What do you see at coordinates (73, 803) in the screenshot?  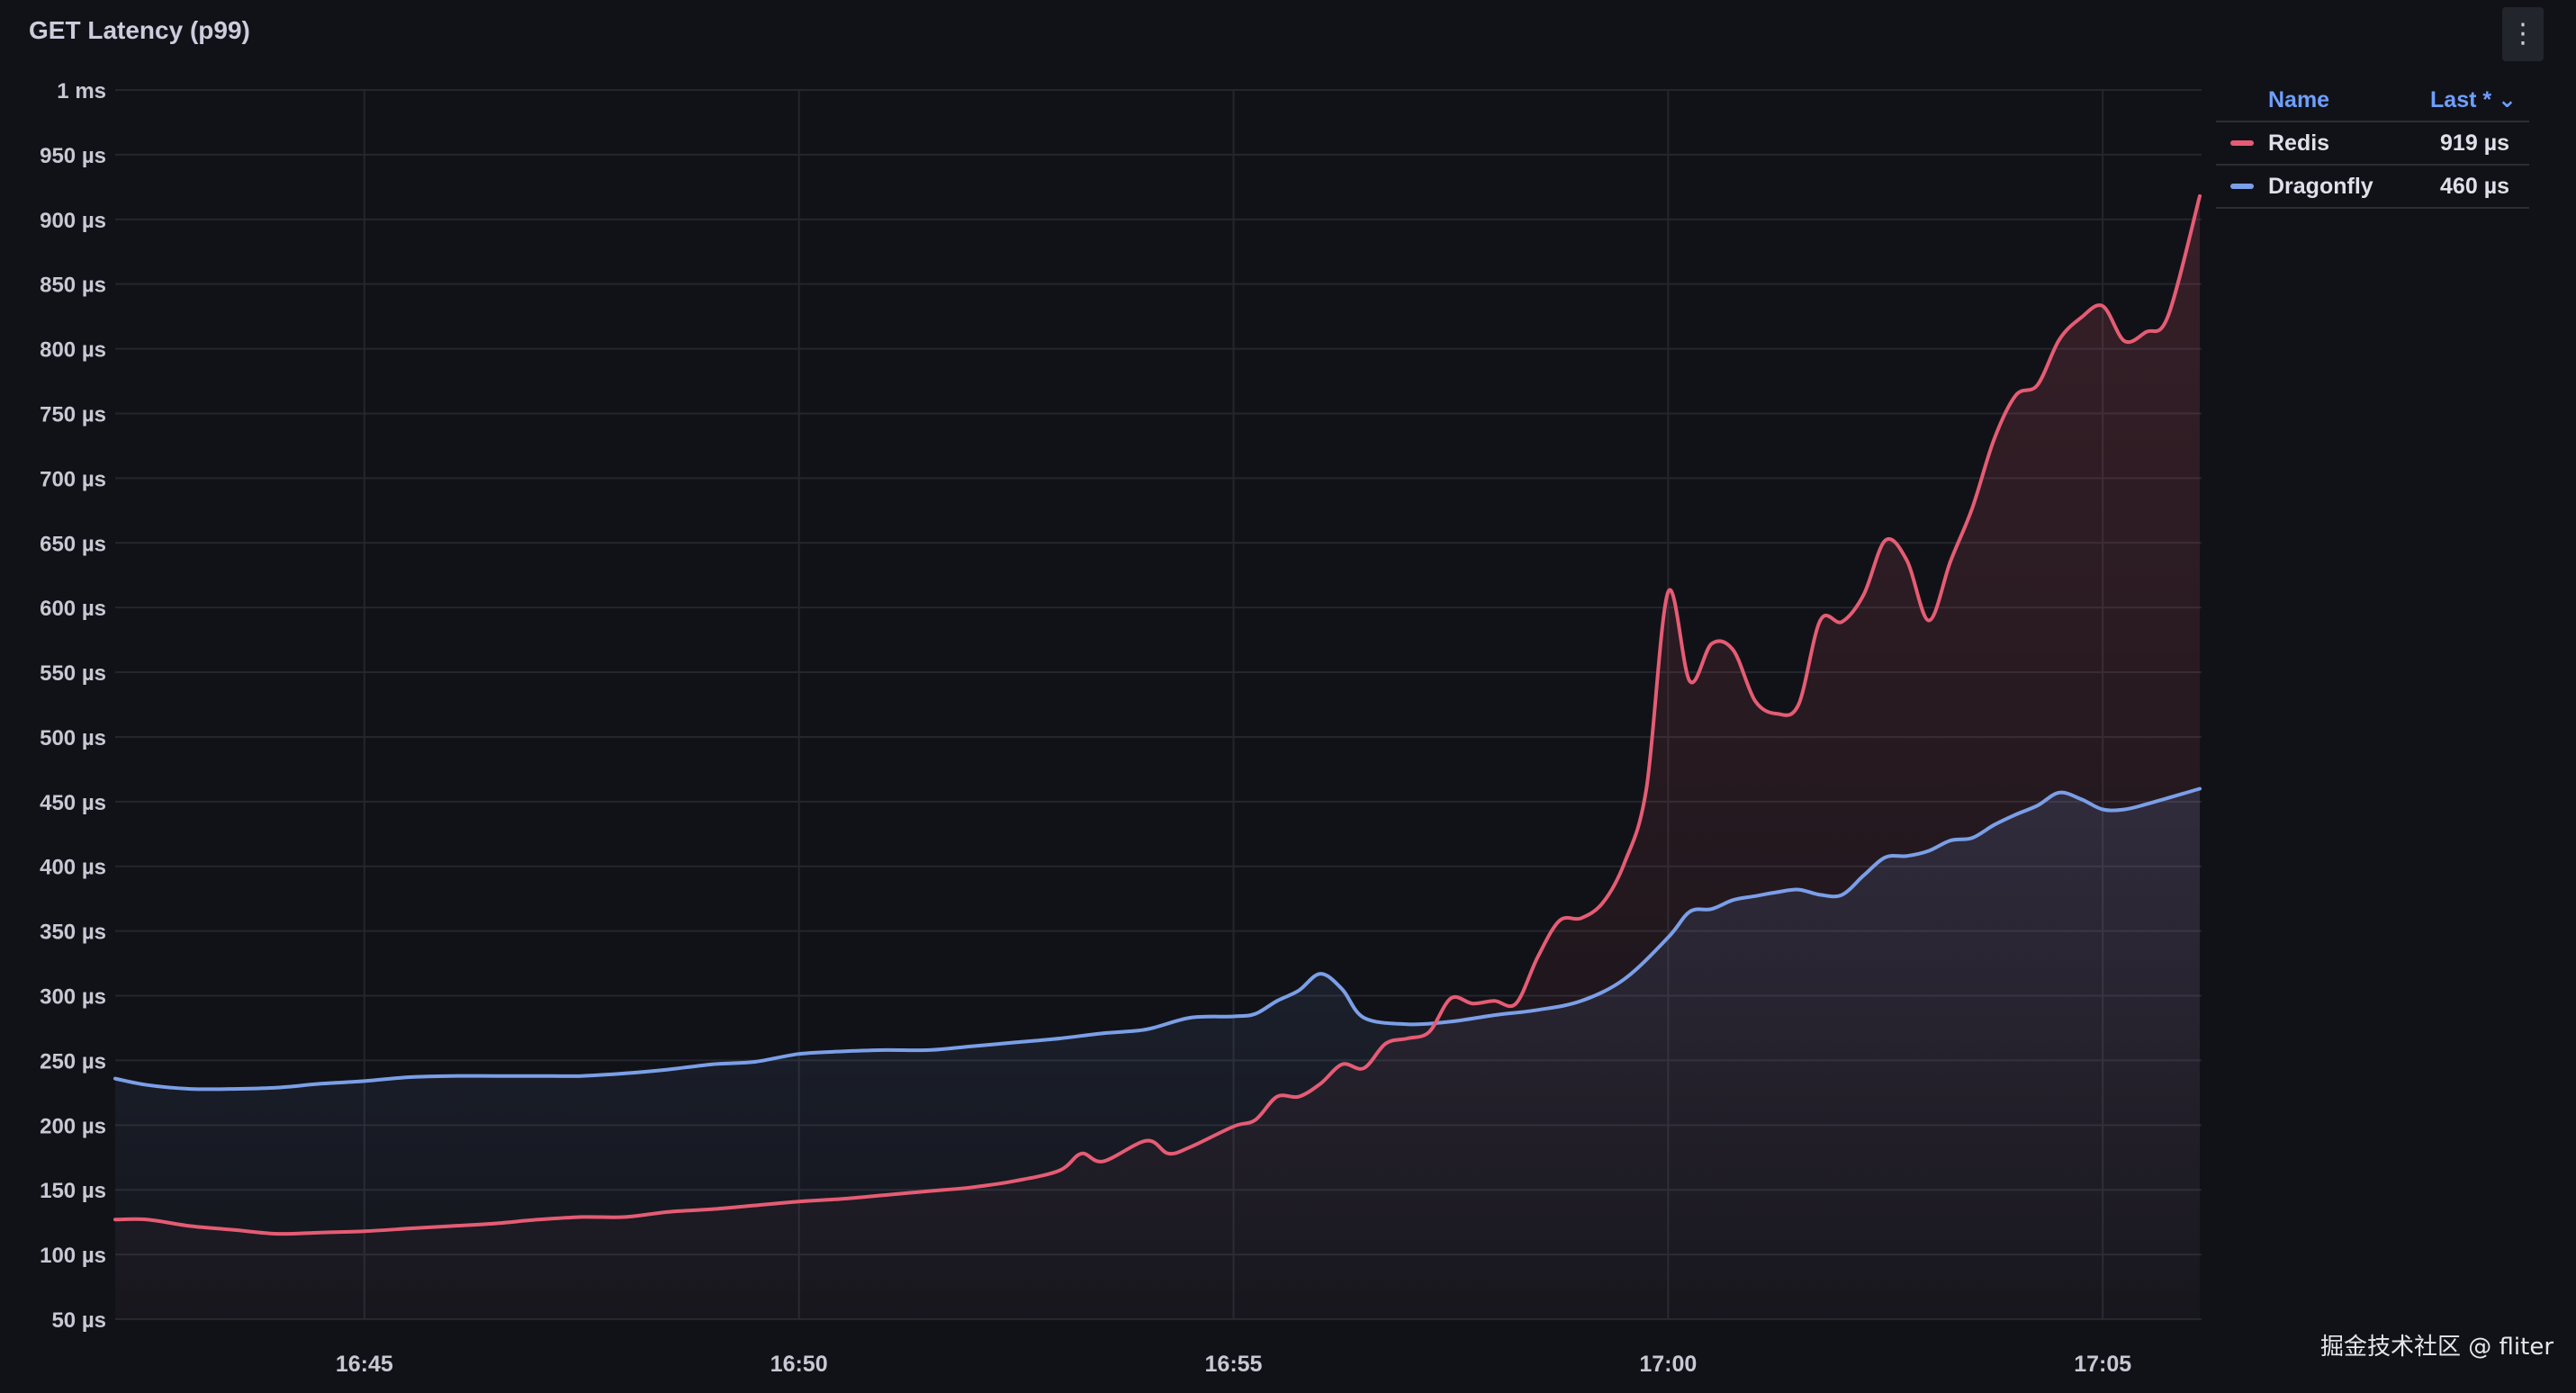 I see `y-tick-label: 450 µs` at bounding box center [73, 803].